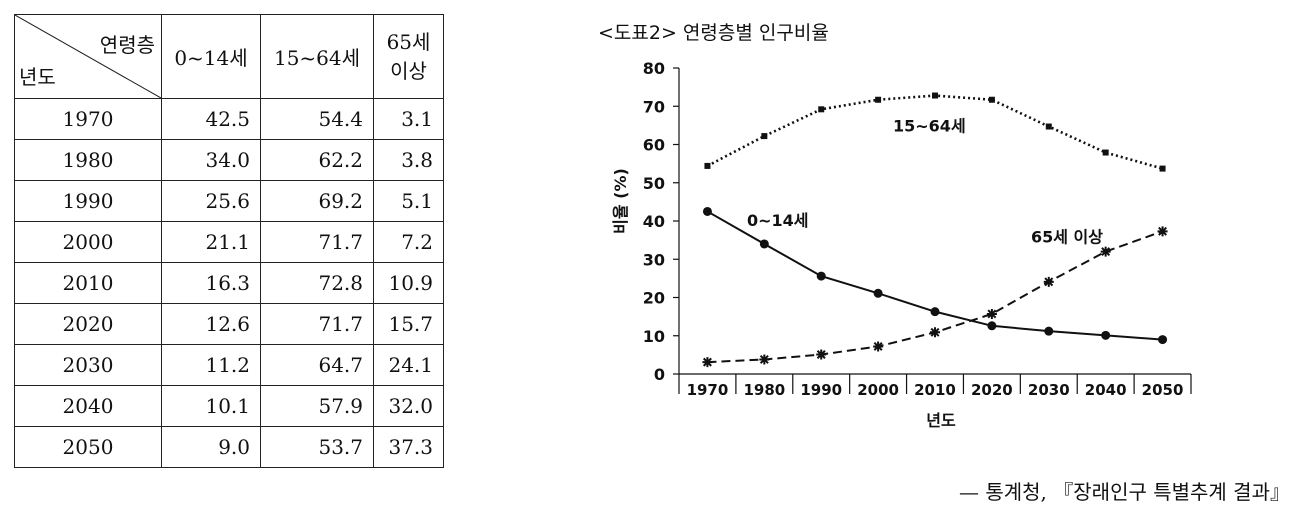 The image size is (1304, 514). Describe the element at coordinates (211, 365) in the screenshot. I see `value-0-14-cell: 11.2` at that location.